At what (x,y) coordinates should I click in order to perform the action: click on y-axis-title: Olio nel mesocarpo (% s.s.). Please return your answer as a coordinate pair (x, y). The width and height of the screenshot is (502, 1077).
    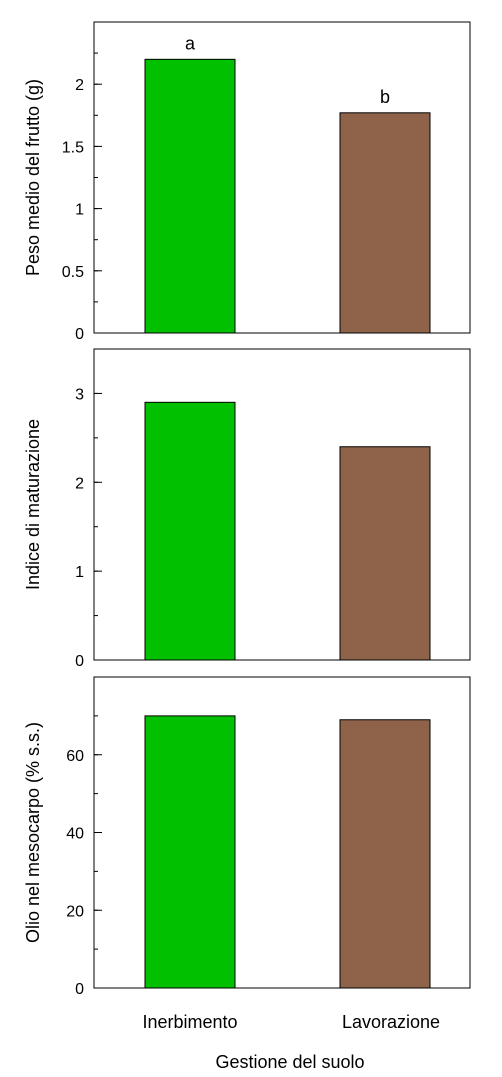
    Looking at the image, I should click on (33, 832).